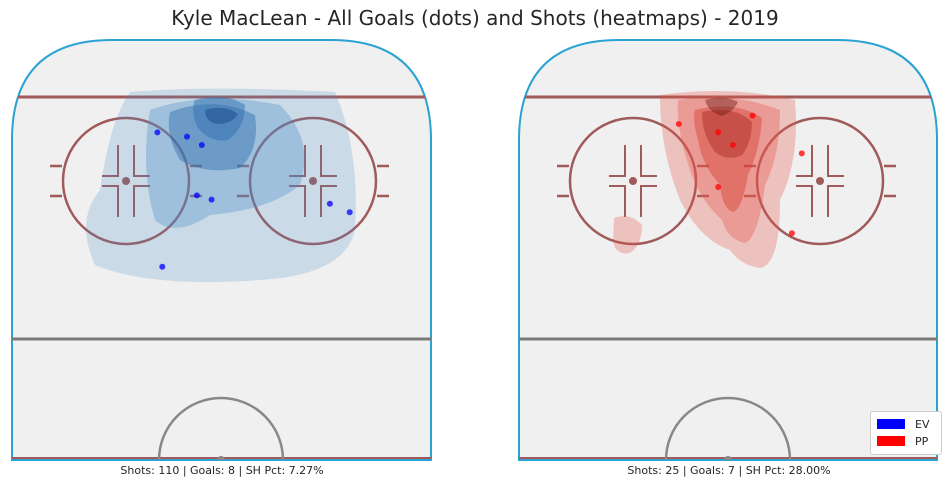  I want to click on center-dot-right, so click(728, 458).